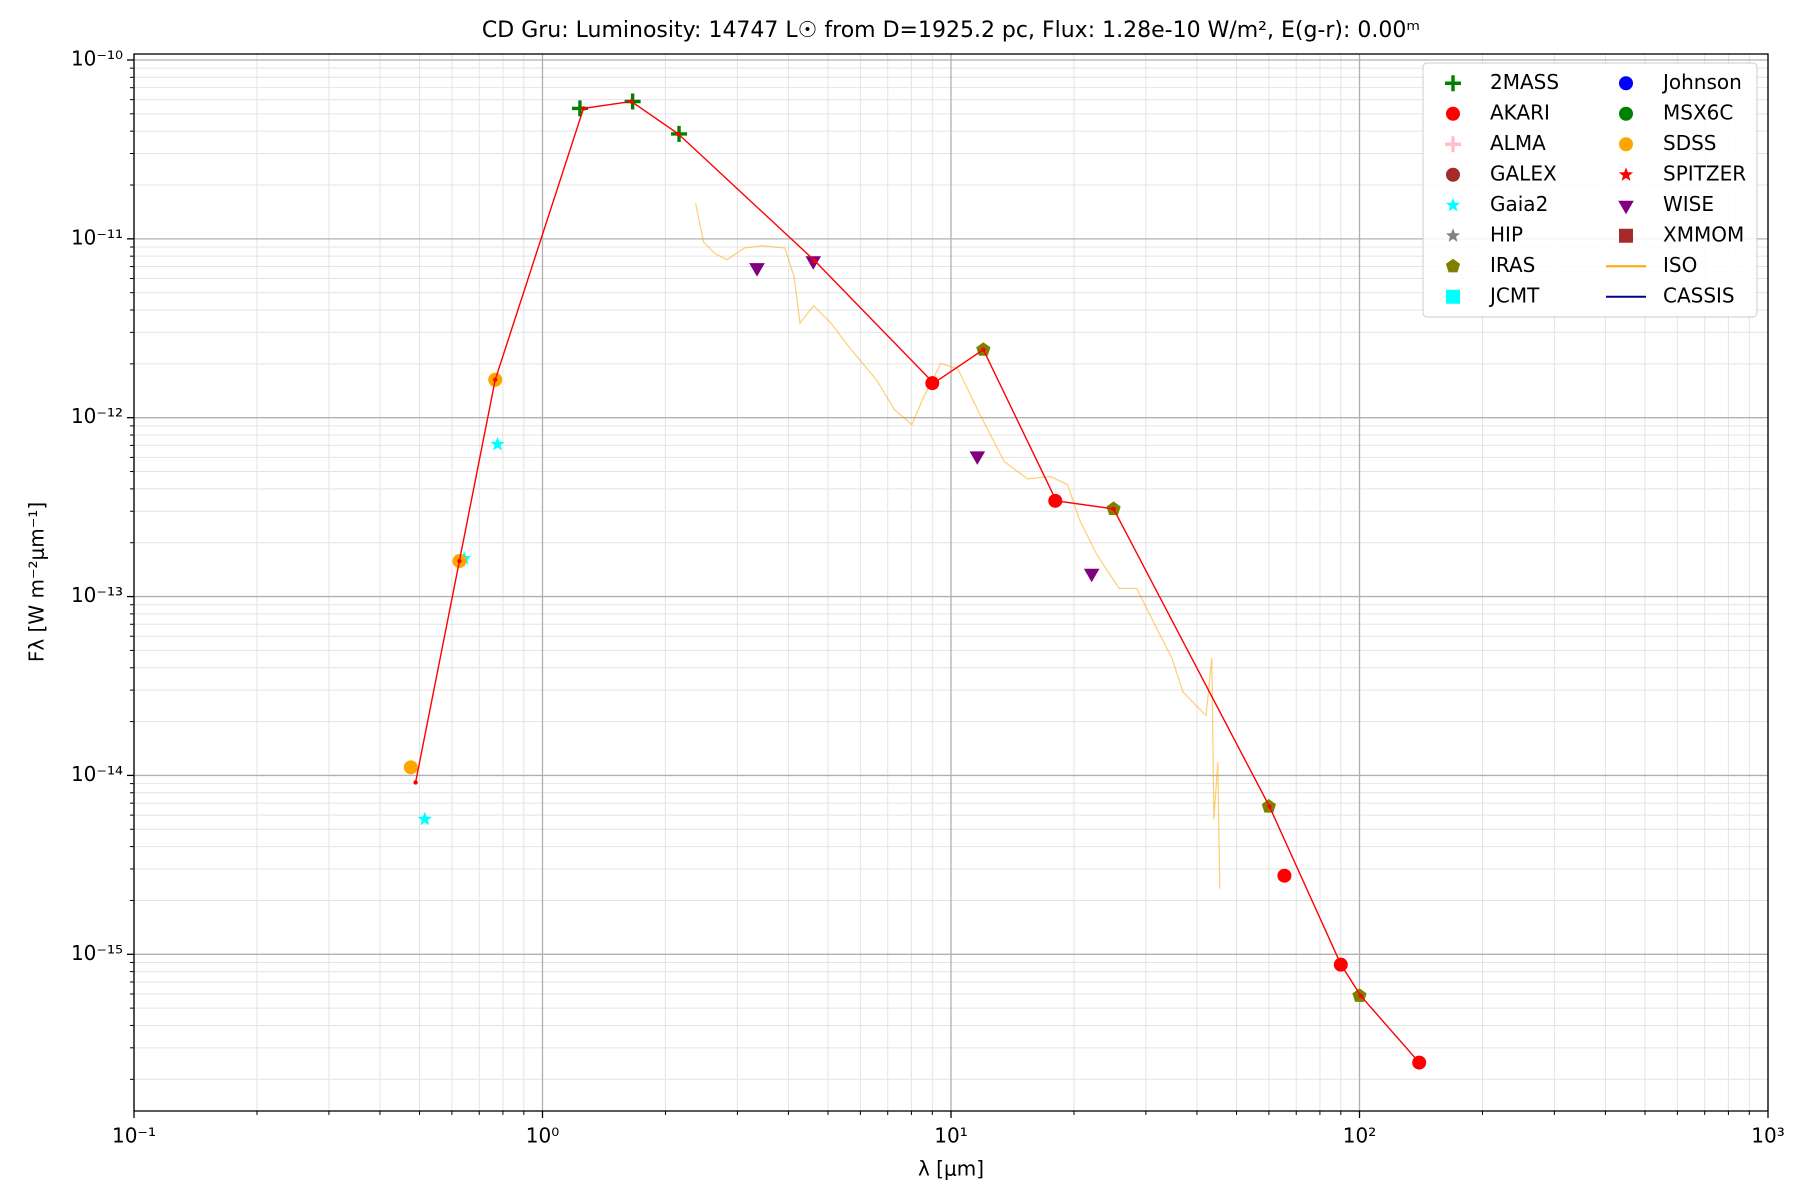 This screenshot has width=1800, height=1200. Describe the element at coordinates (1506, 234) in the screenshot. I see `legend-label: HIP` at that location.